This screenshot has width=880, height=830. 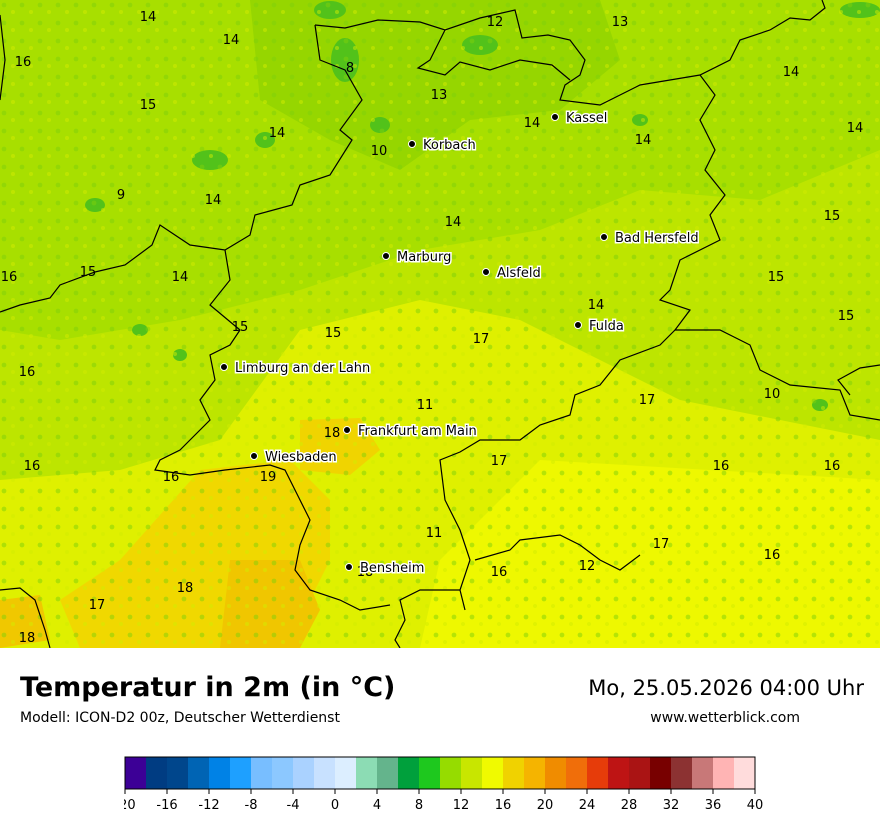 I want to click on city-marker: Bad Hersfeld, so click(x=650, y=239).